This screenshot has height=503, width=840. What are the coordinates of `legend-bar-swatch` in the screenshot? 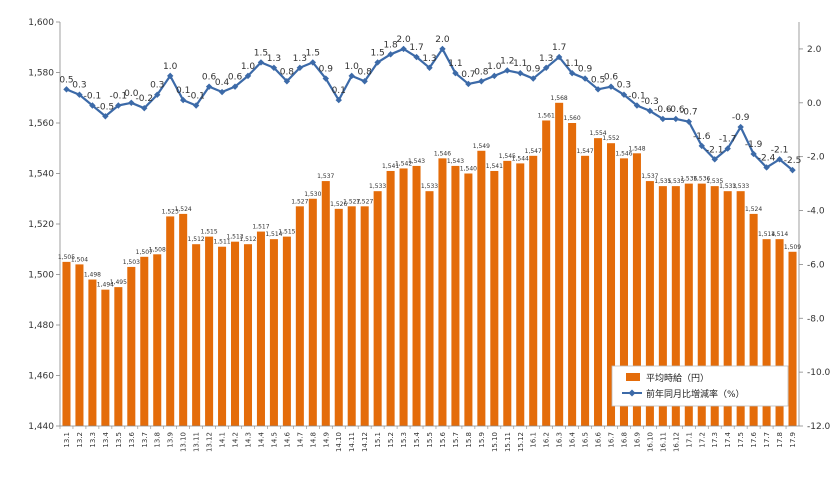 It's located at (633, 377).